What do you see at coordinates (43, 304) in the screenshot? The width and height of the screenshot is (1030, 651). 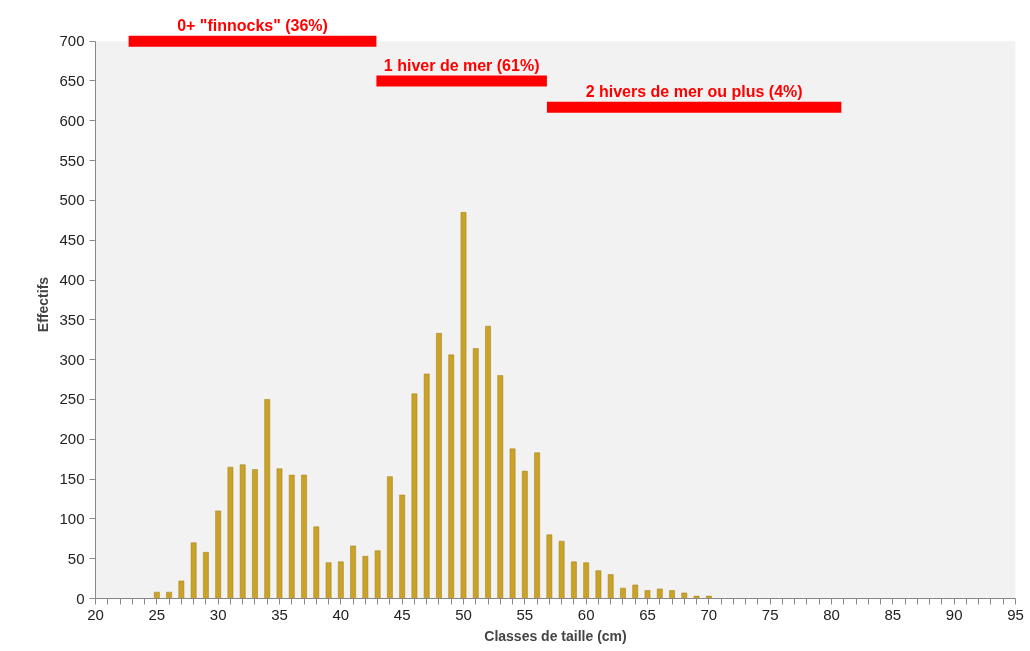 I see `y-axis-title: Effectifs` at bounding box center [43, 304].